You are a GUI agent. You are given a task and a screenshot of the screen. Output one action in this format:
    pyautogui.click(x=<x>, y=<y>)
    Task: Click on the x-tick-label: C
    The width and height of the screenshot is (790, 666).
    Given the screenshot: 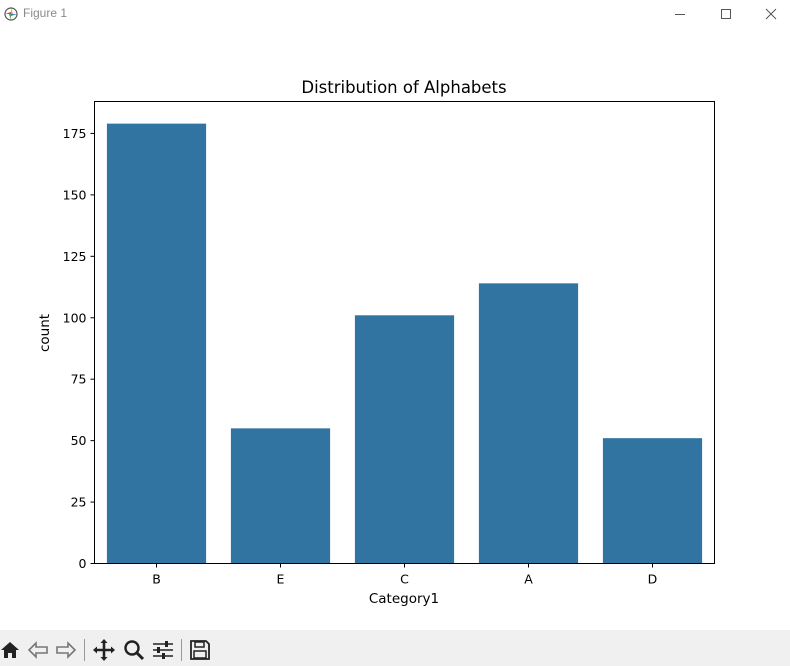 What is the action you would take?
    pyautogui.click(x=404, y=579)
    